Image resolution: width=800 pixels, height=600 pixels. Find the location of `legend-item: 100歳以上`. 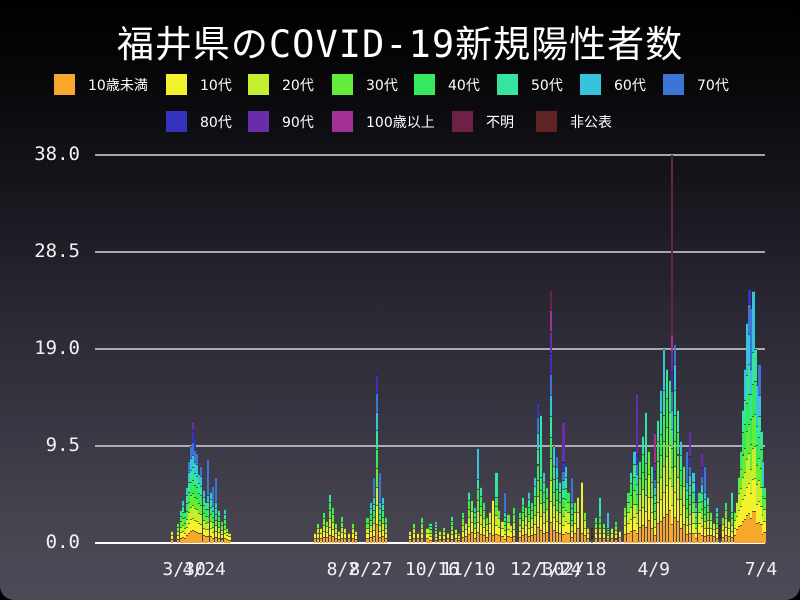

legend-item: 100歳以上 is located at coordinates (383, 121).